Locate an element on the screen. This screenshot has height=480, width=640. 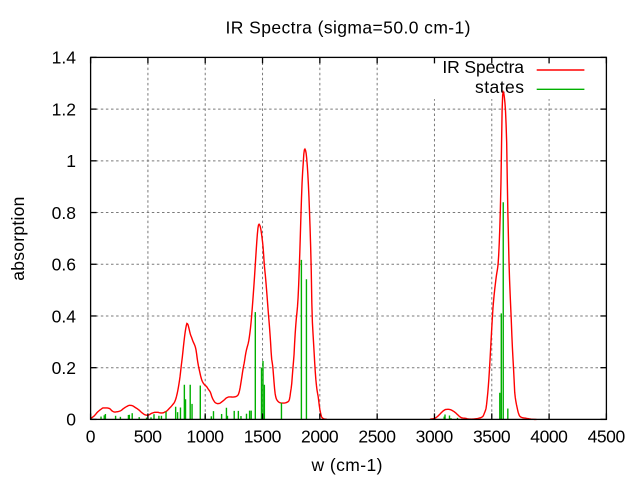
svg-text: IR Spectra is located at coordinates (483, 67).